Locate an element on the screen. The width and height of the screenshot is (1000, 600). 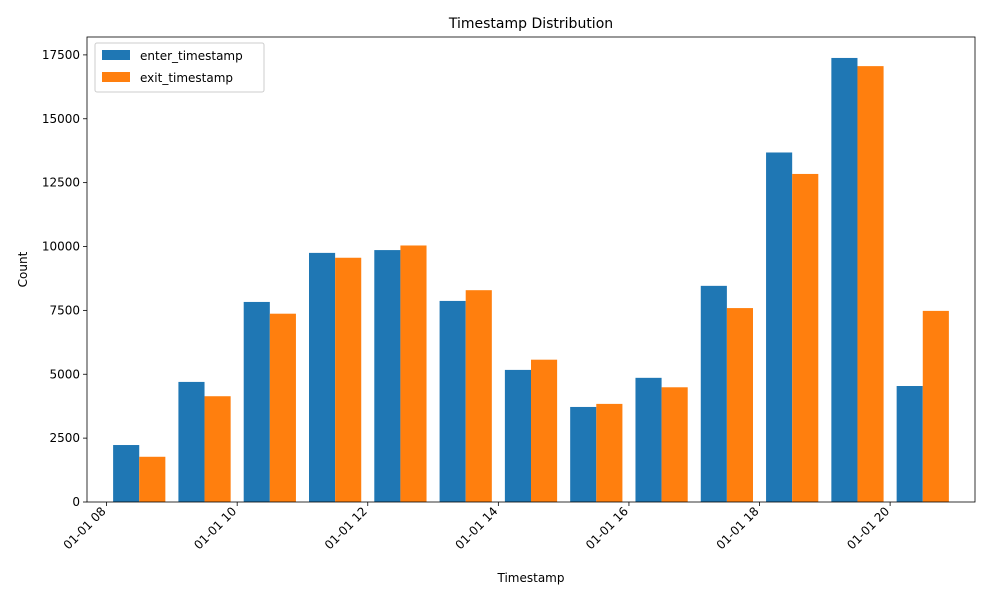
x-tick-label: 01-01 10 is located at coordinates (215, 528).